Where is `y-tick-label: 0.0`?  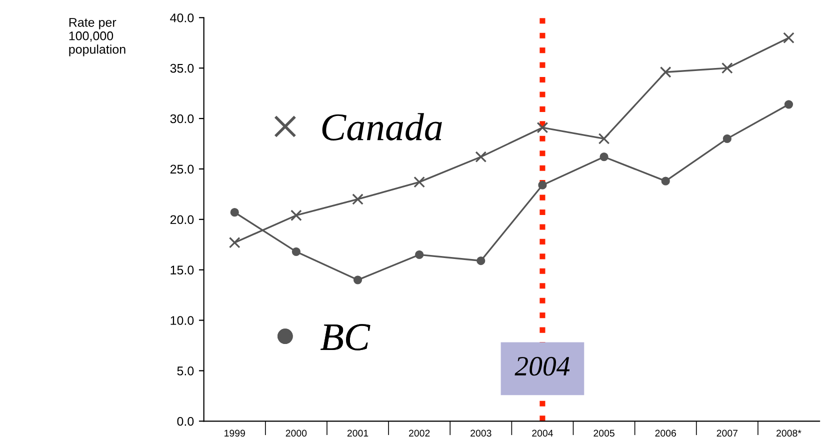
y-tick-label: 0.0 is located at coordinates (185, 421).